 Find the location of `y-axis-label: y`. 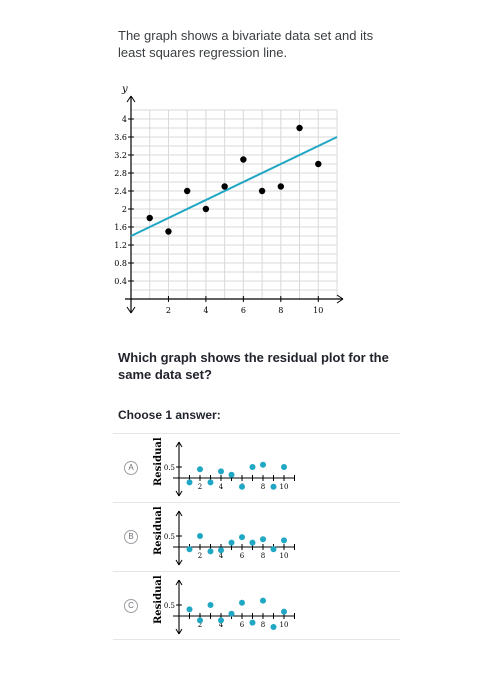

y-axis-label: y is located at coordinates (124, 89).